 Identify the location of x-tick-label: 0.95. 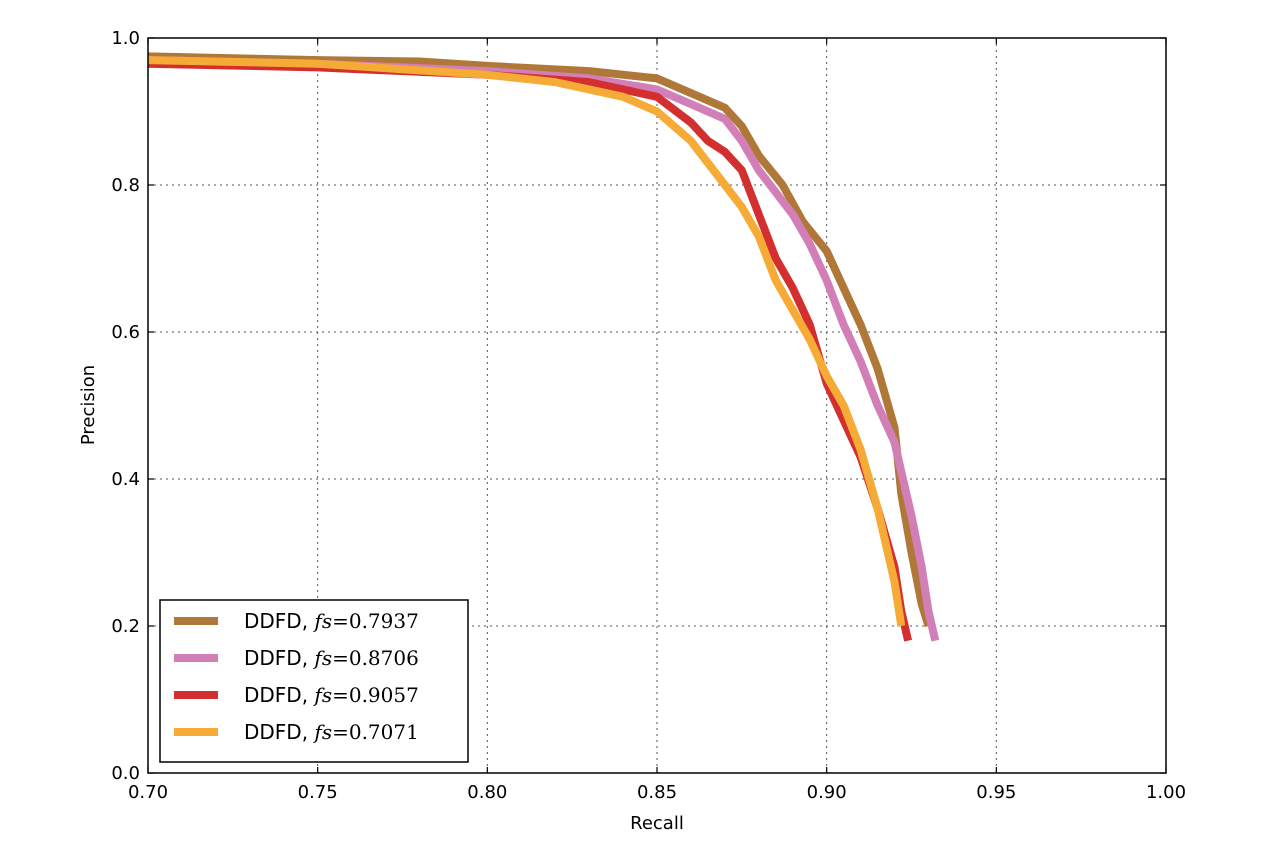
(996, 792).